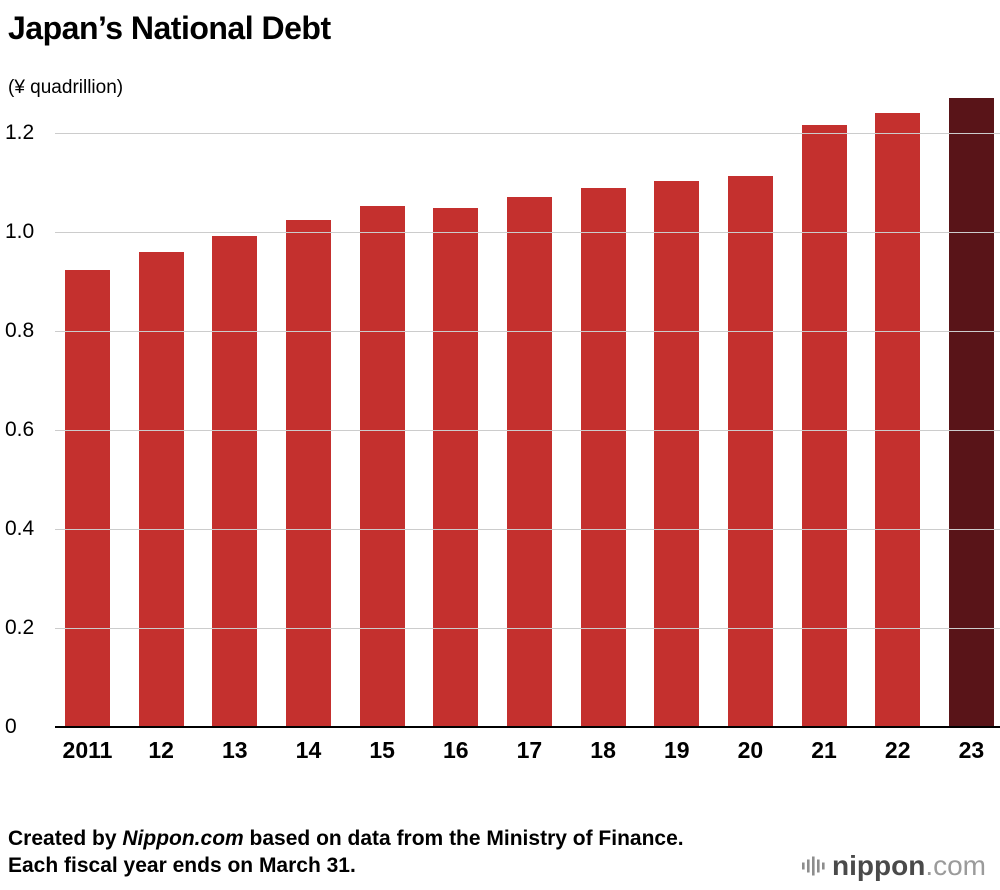 The height and width of the screenshot is (890, 1000). I want to click on x-axis-labels: 2011 12 13 14 15 16 17 18 19 20 21 22 23, so click(527, 750).